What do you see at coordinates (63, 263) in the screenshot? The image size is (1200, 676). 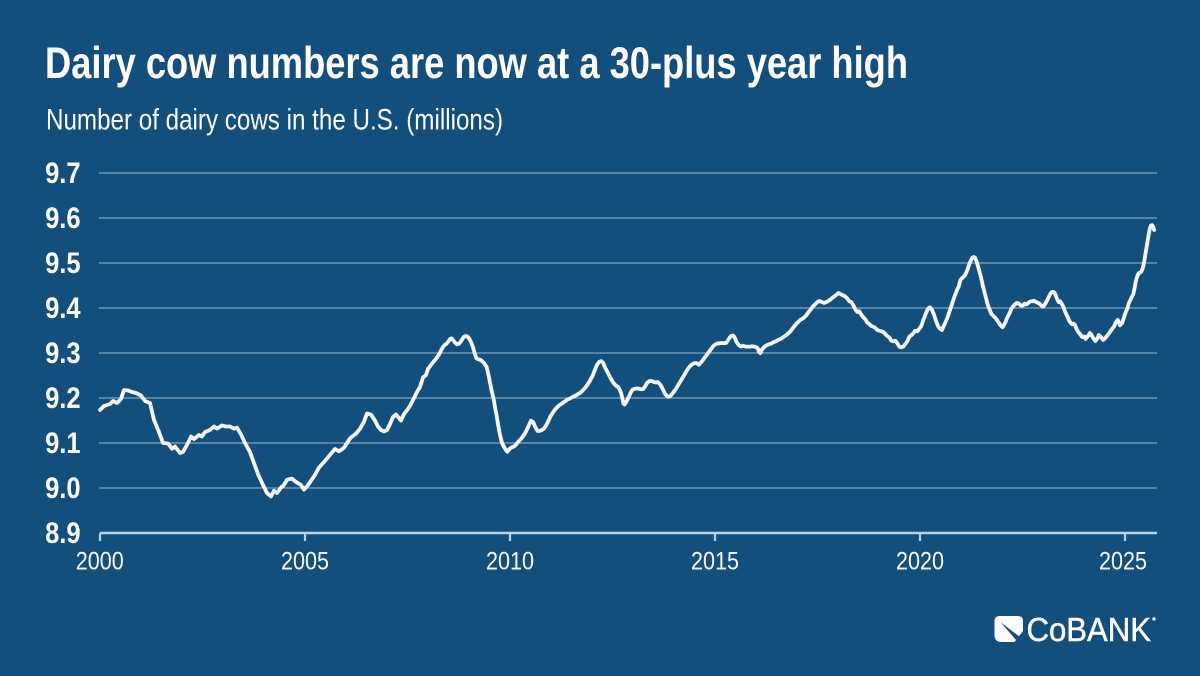 I see `svg-text: 9.5` at bounding box center [63, 263].